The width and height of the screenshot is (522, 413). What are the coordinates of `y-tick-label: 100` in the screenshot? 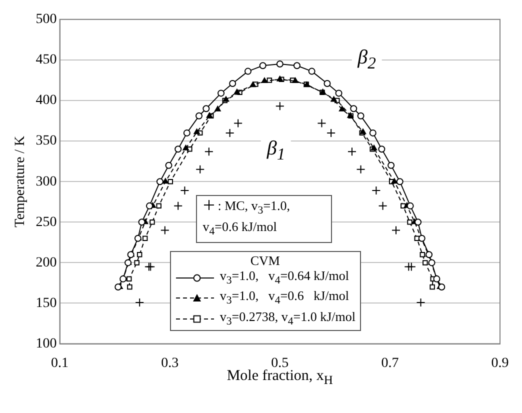 It's located at (46, 344).